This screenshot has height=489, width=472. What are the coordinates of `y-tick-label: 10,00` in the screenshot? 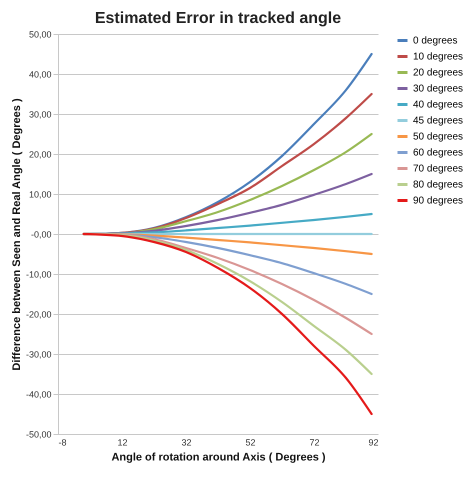 It's located at (40, 195).